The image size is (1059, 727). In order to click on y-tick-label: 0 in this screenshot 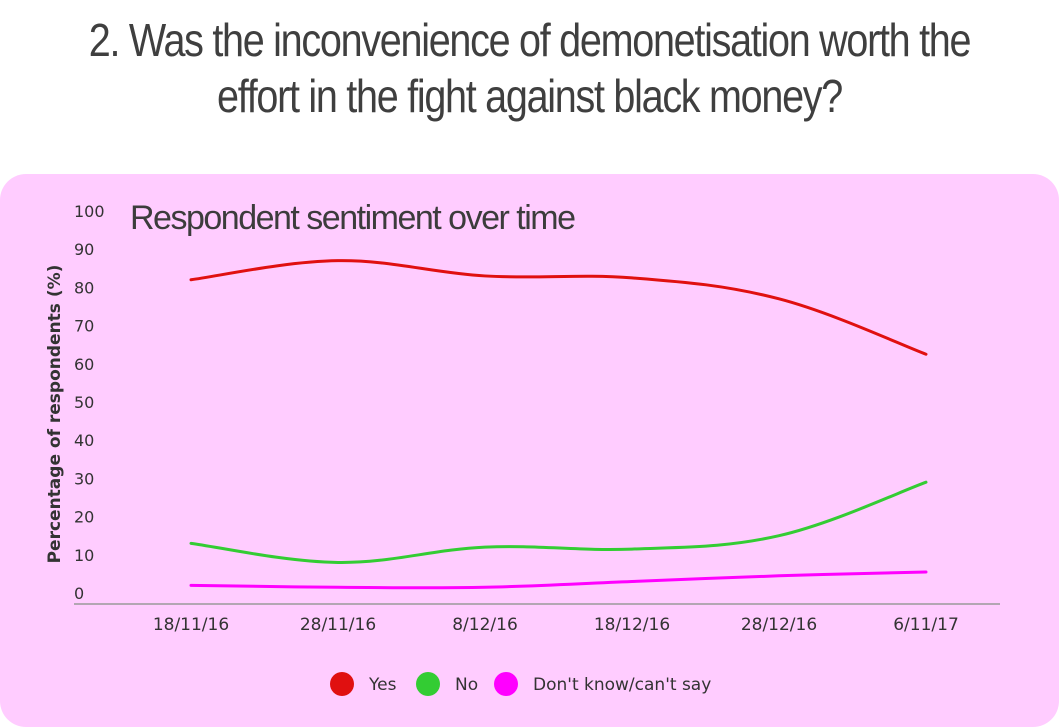, I will do `click(79, 593)`.